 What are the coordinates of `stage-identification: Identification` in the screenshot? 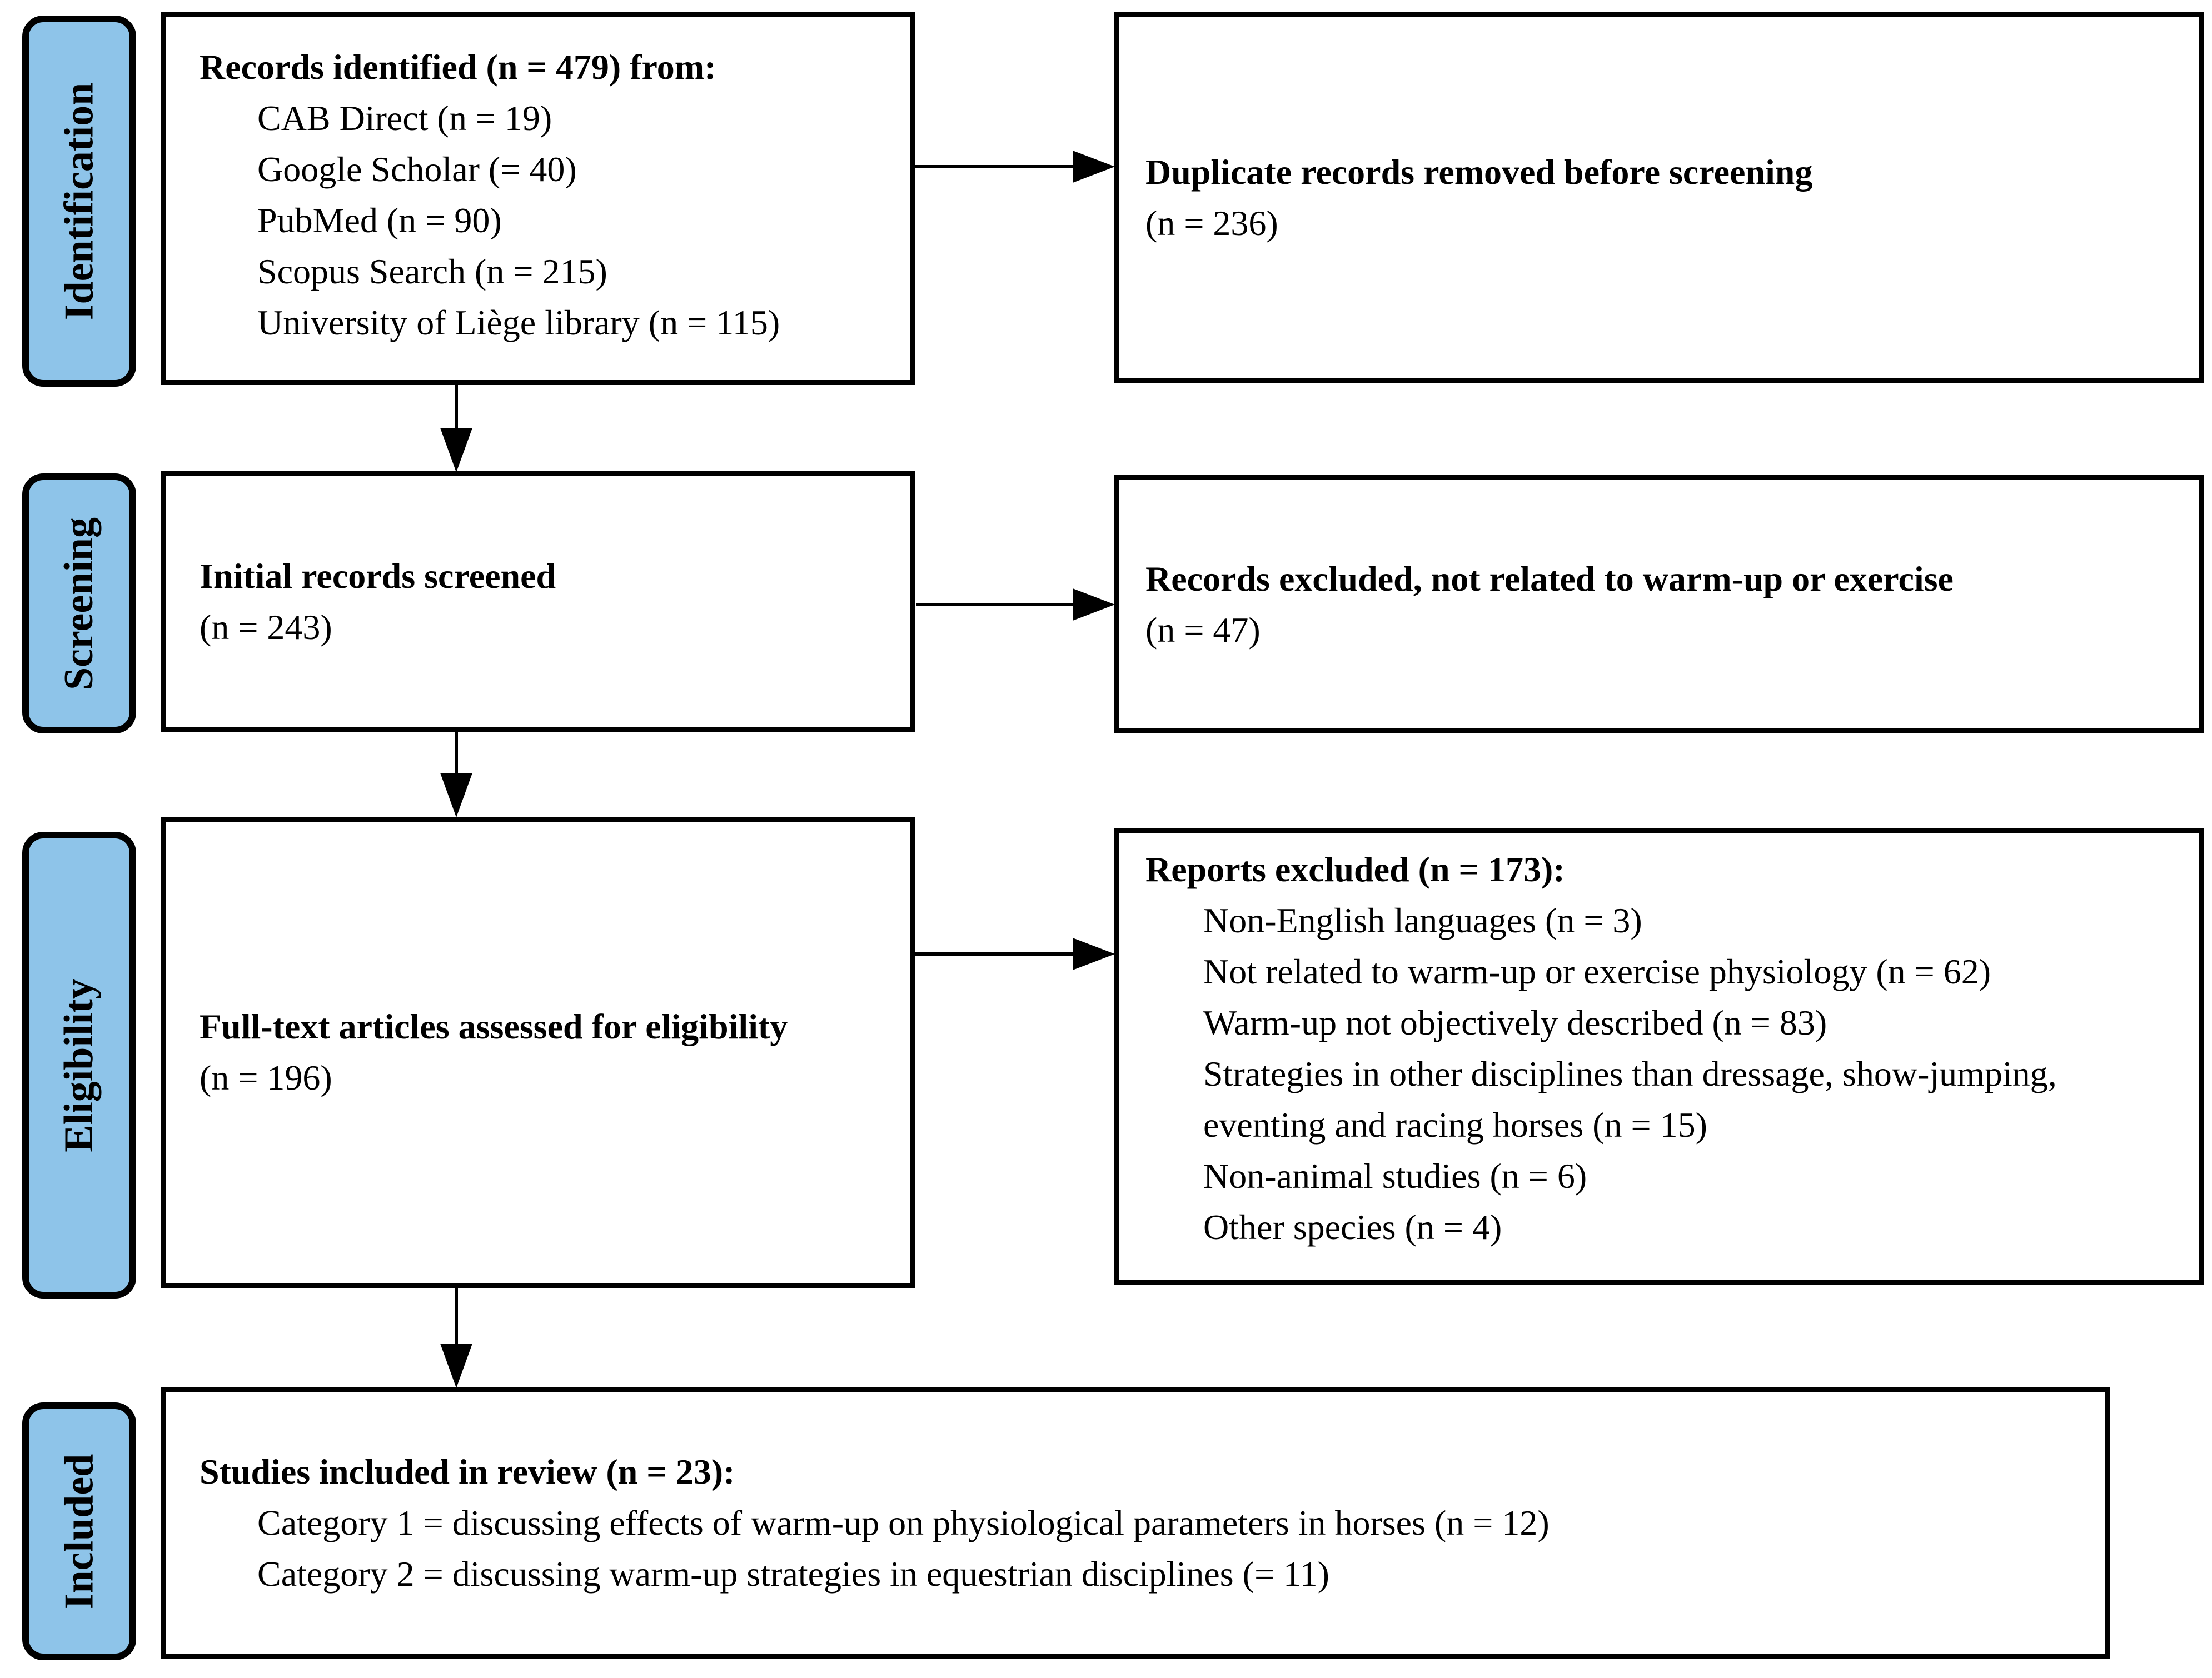 It's located at (79, 201).